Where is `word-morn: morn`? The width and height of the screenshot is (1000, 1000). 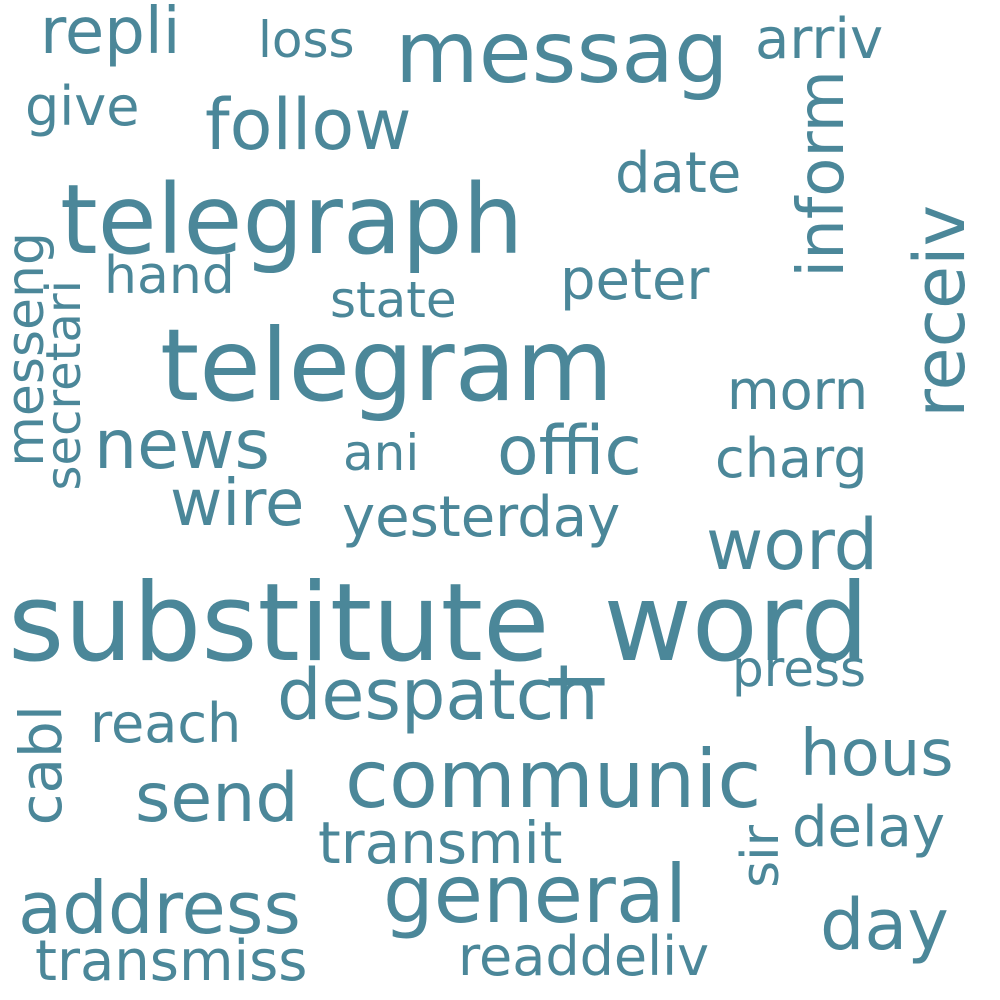 word-morn: morn is located at coordinates (798, 390).